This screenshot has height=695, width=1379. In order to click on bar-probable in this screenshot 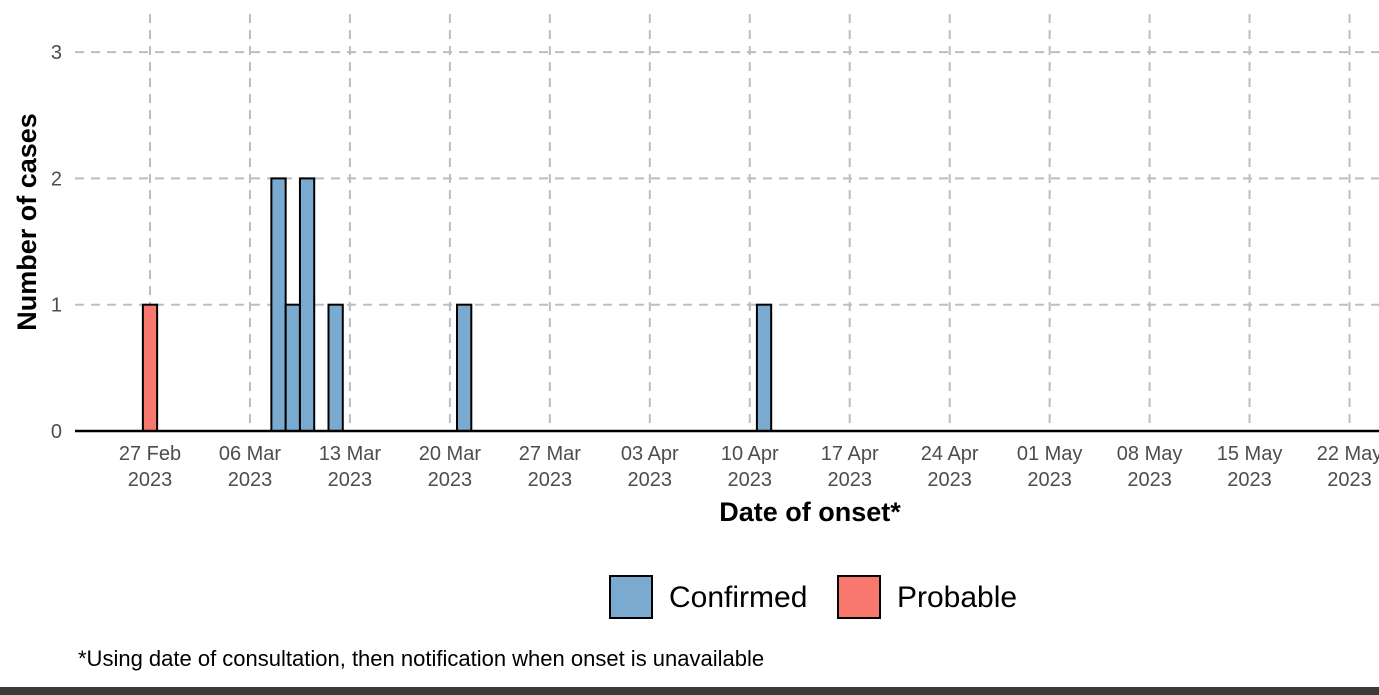, I will do `click(150, 368)`.